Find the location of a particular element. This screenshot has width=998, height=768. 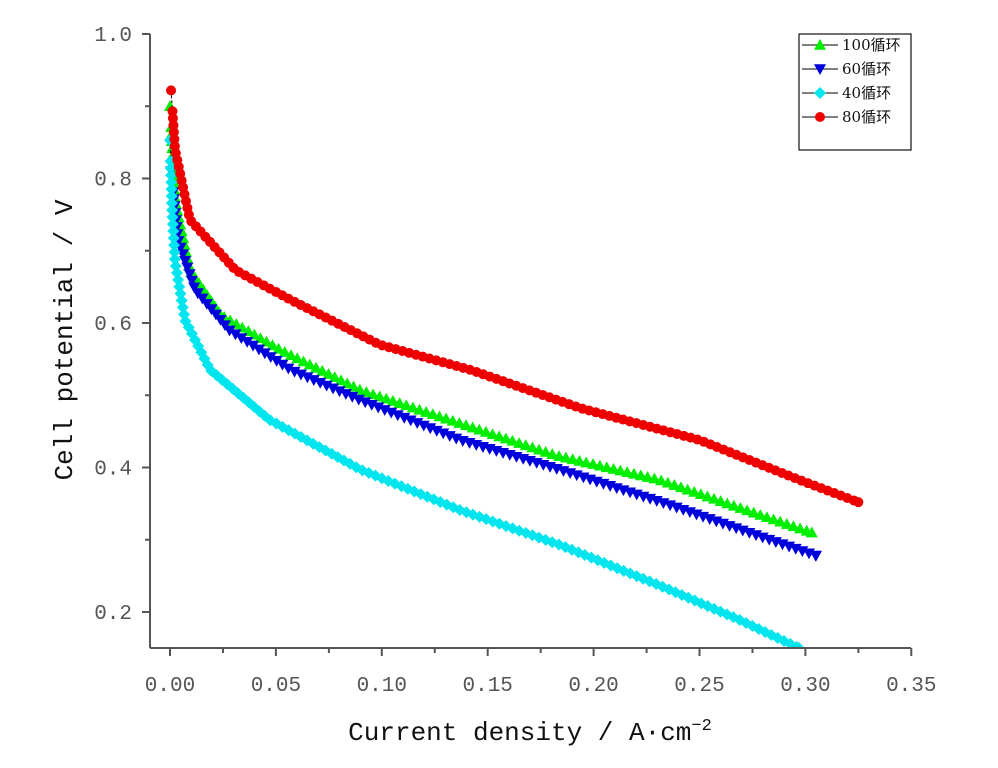

x-tick-label: 0.35 is located at coordinates (911, 686).